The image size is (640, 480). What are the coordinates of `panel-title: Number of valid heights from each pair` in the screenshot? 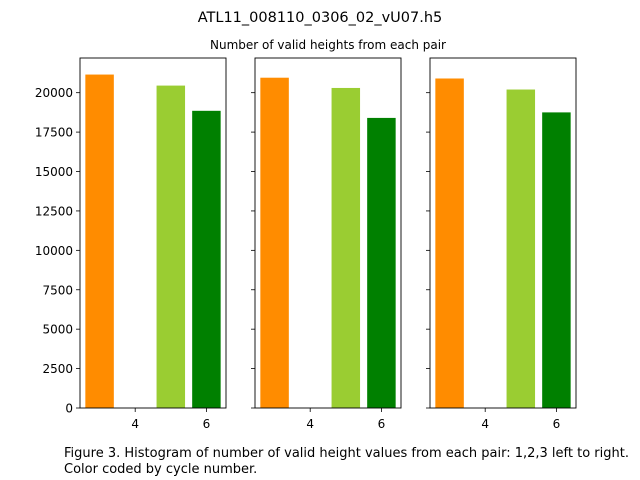 It's located at (328, 45).